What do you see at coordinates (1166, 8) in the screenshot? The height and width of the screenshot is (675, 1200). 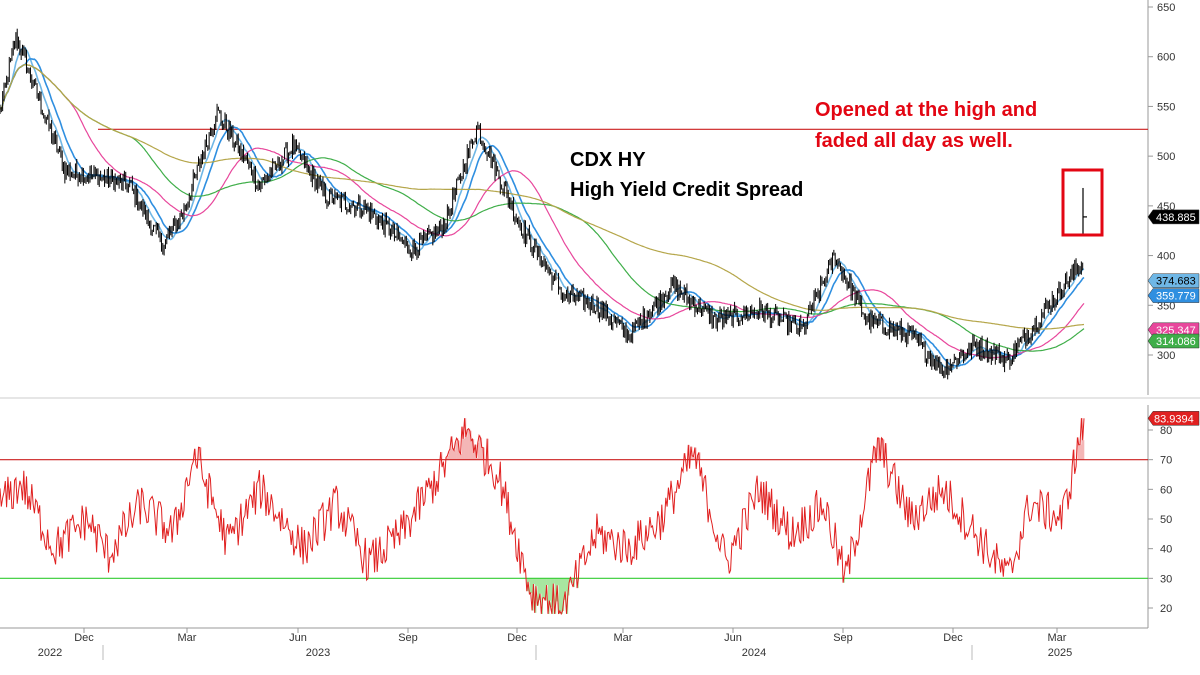 I see `price-ytick-label: 650` at bounding box center [1166, 8].